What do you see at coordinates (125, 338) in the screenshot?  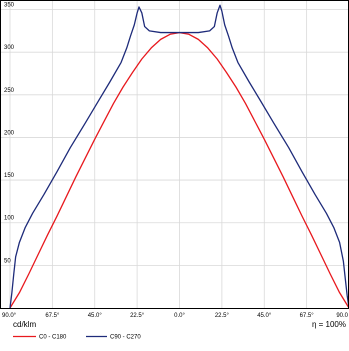 I see `legend-label-c90-c270: C90 - C270` at bounding box center [125, 338].